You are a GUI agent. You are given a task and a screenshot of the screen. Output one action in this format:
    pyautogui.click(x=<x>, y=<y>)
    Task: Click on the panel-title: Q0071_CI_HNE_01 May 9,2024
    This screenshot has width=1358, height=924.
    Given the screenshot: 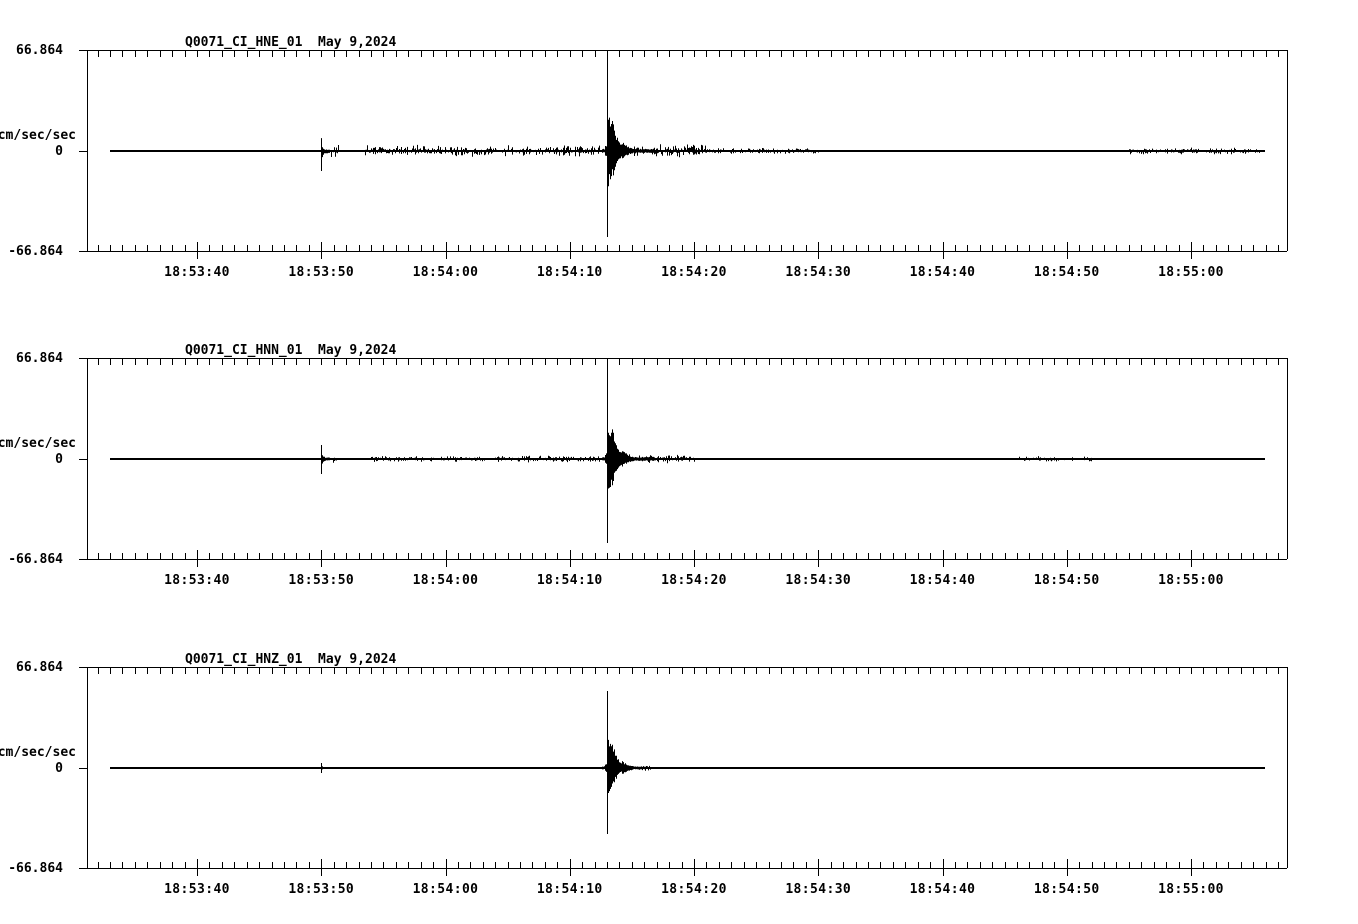 What is the action you would take?
    pyautogui.click(x=290, y=42)
    